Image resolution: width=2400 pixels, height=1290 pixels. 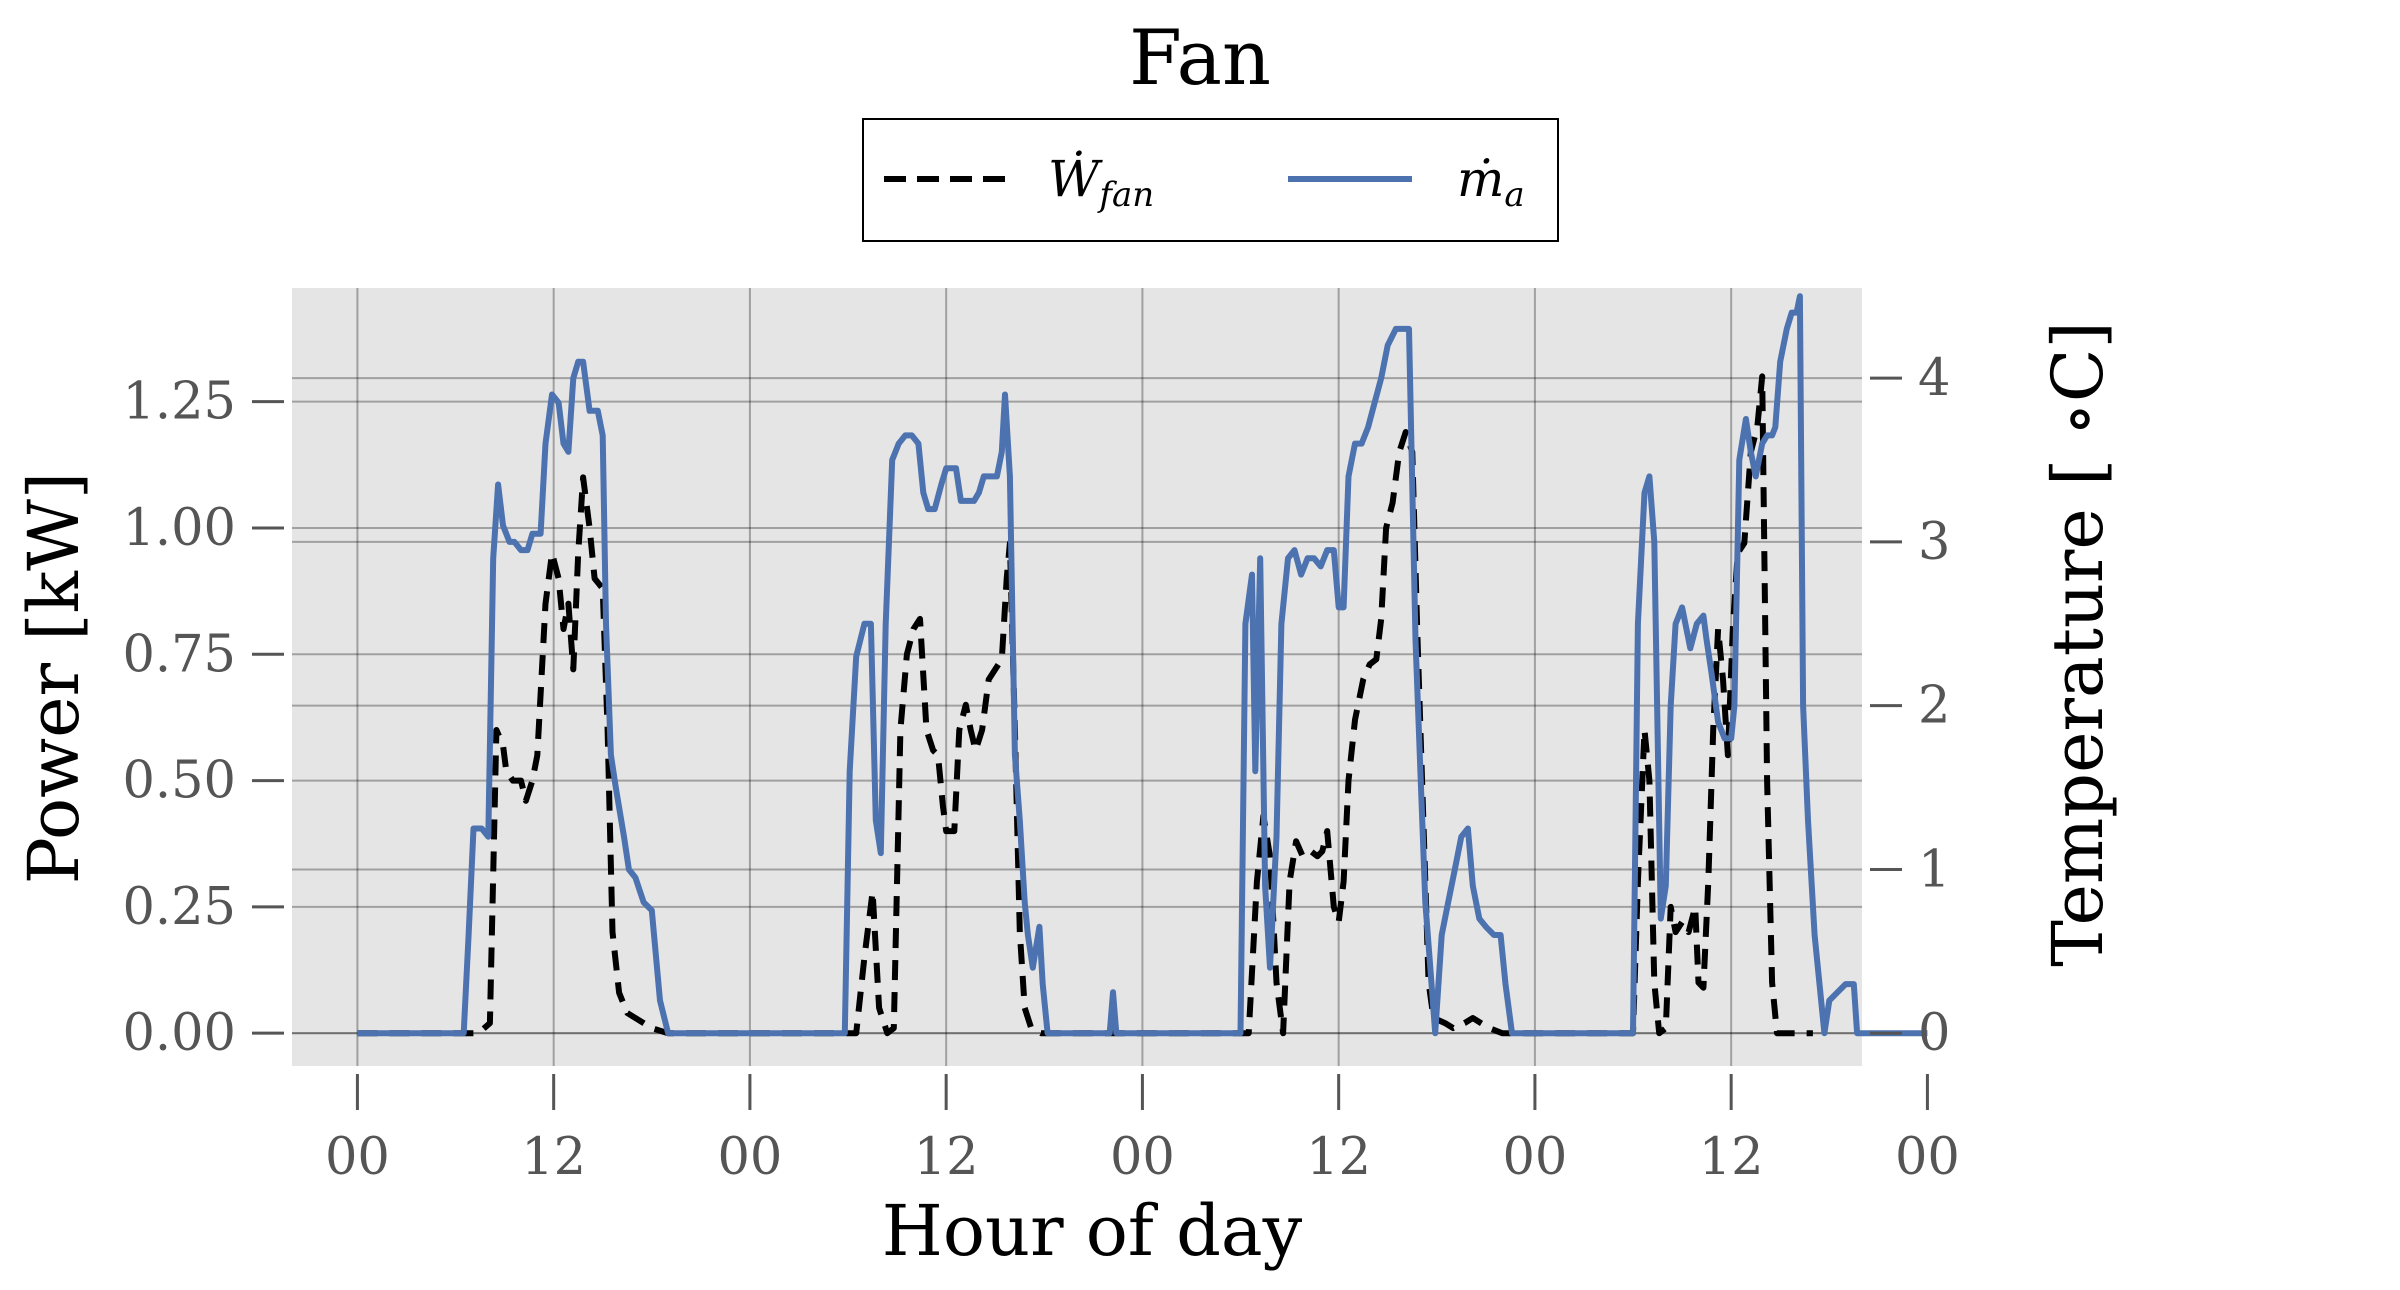 I want to click on y-axis-label: Power [kW], so click(x=54, y=678).